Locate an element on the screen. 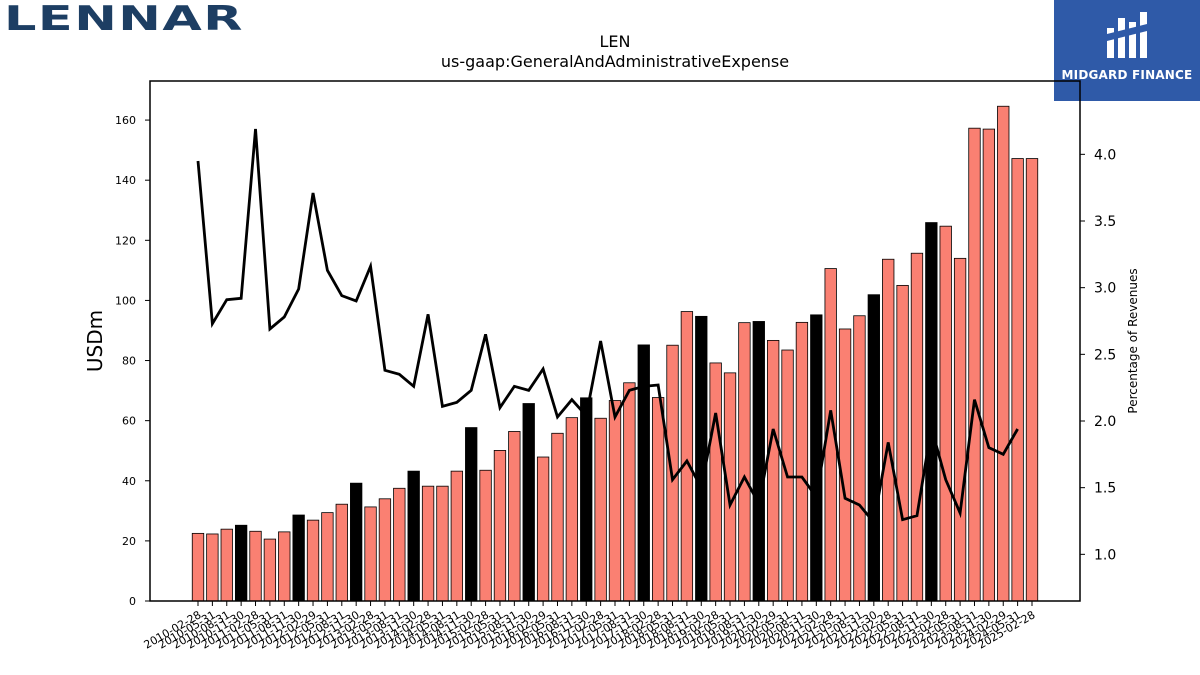 The height and width of the screenshot is (675, 1200). y-axis-label: USDm is located at coordinates (95, 341).